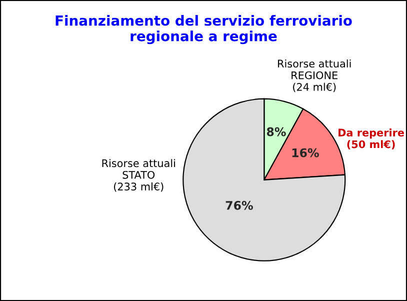 Image resolution: width=407 pixels, height=301 pixels. What do you see at coordinates (314, 75) in the screenshot?
I see `slice-label: Risorse attuali REGIONE (24 ml€)` at bounding box center [314, 75].